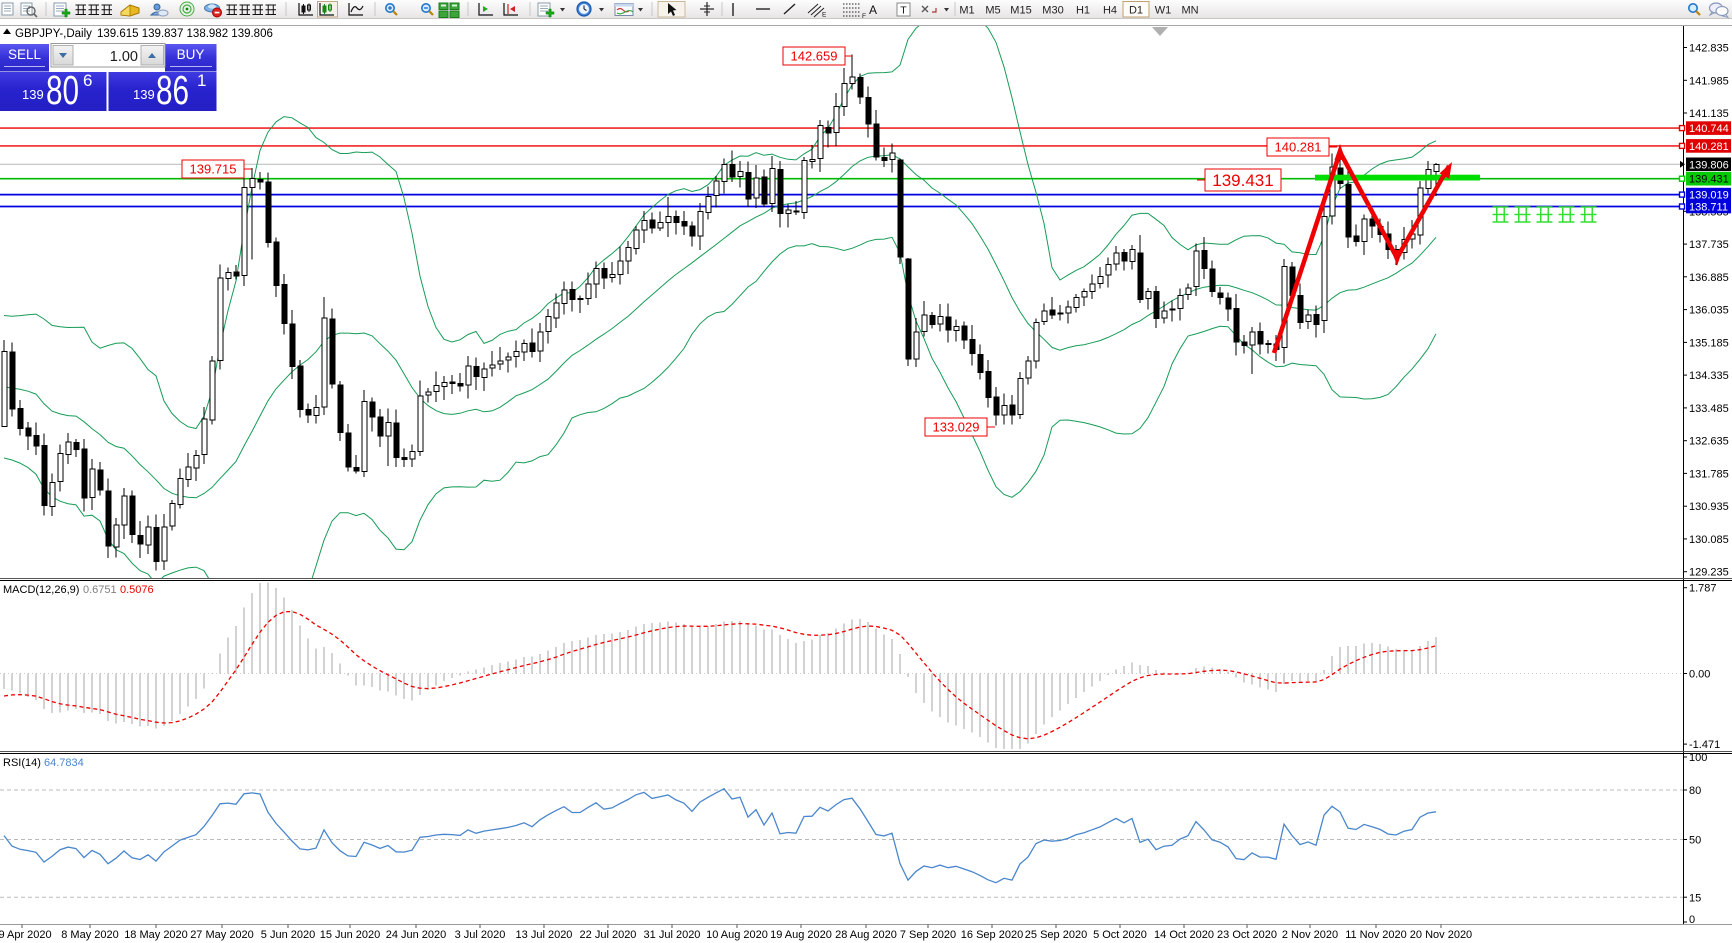 This screenshot has width=1732, height=943. What do you see at coordinates (1709, 376) in the screenshot?
I see `svg-text: 134.335` at bounding box center [1709, 376].